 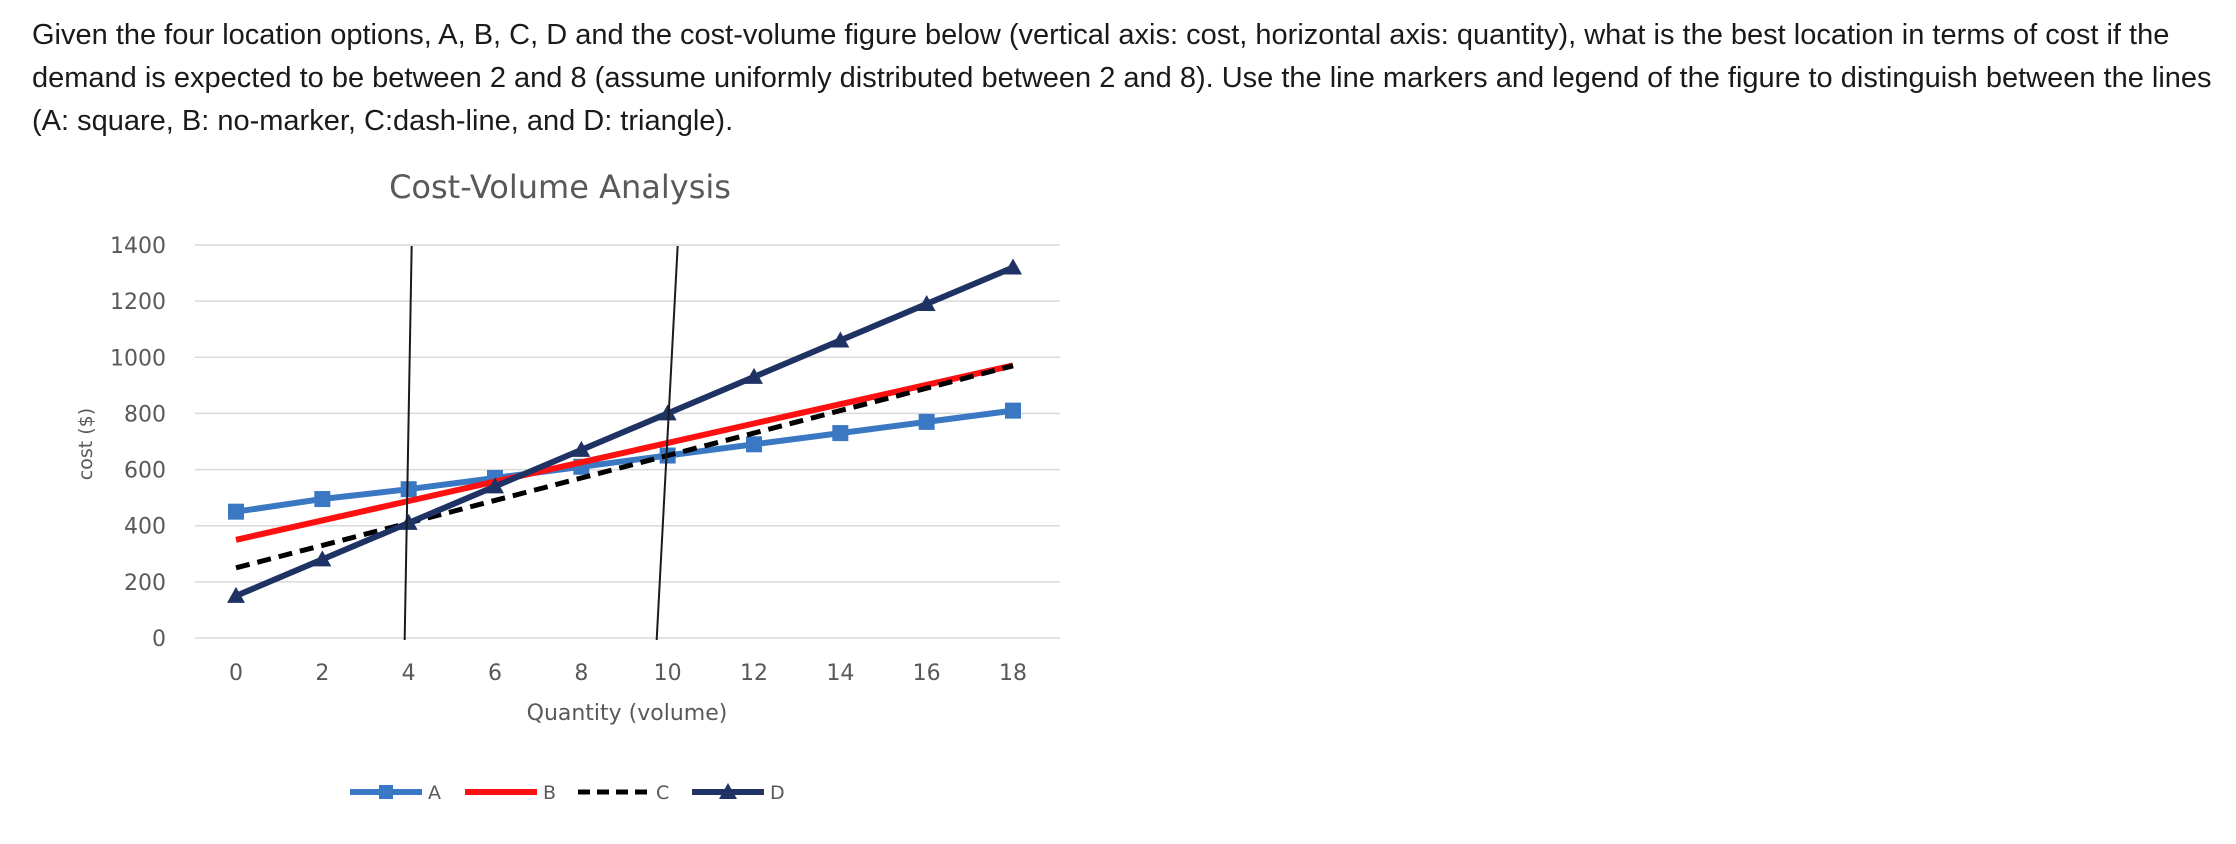 What do you see at coordinates (145, 471) in the screenshot?
I see `y-tick-label-600: 600` at bounding box center [145, 471].